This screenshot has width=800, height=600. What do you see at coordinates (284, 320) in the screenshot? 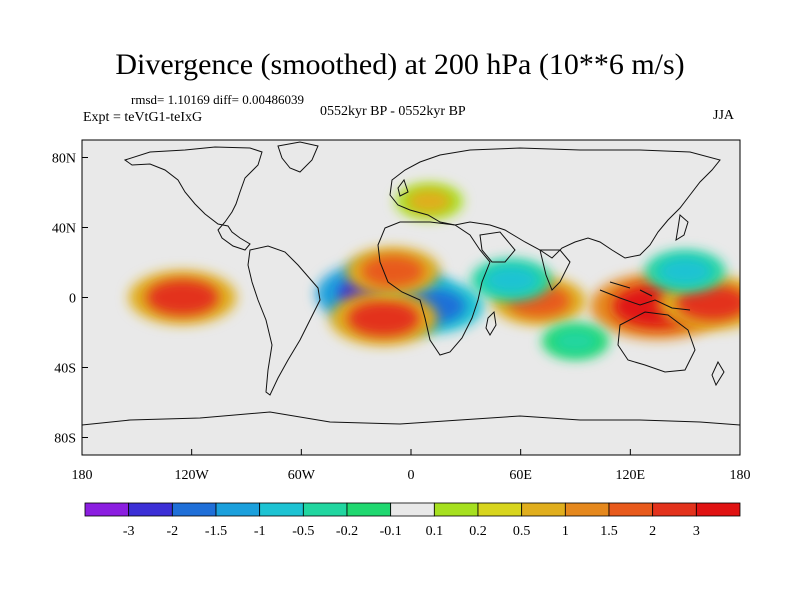
I see `coast-south-america` at bounding box center [284, 320].